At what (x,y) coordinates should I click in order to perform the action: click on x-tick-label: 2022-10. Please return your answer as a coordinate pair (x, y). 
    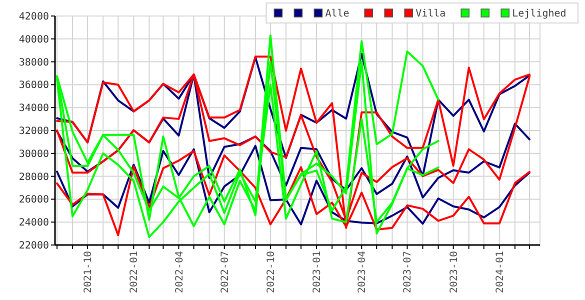
    Looking at the image, I should click on (271, 272).